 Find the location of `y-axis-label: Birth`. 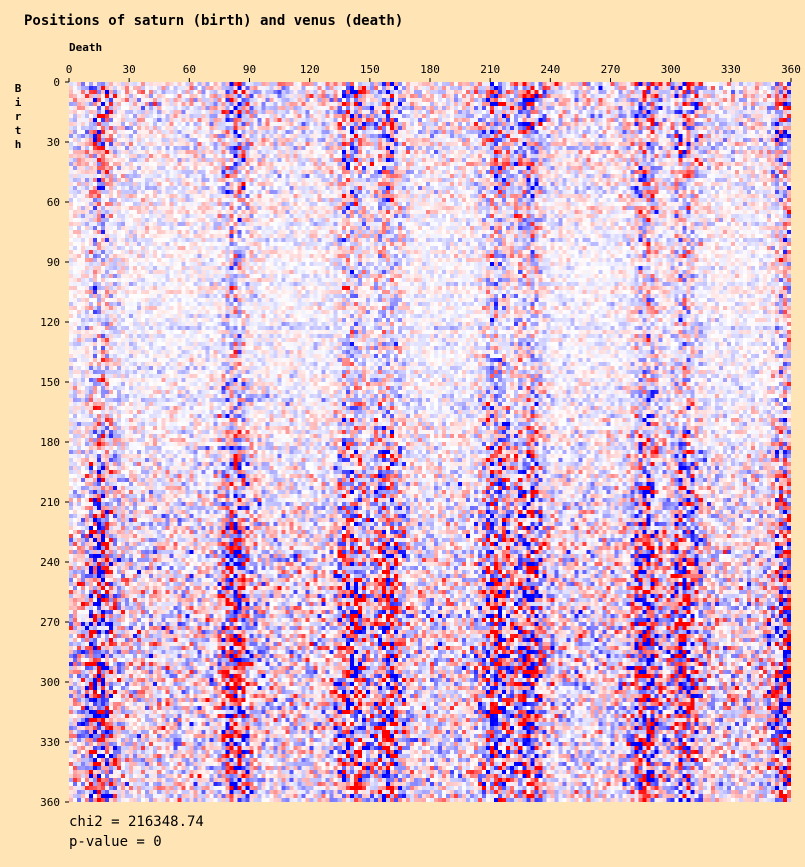

y-axis-label: Birth is located at coordinates (18, 116).